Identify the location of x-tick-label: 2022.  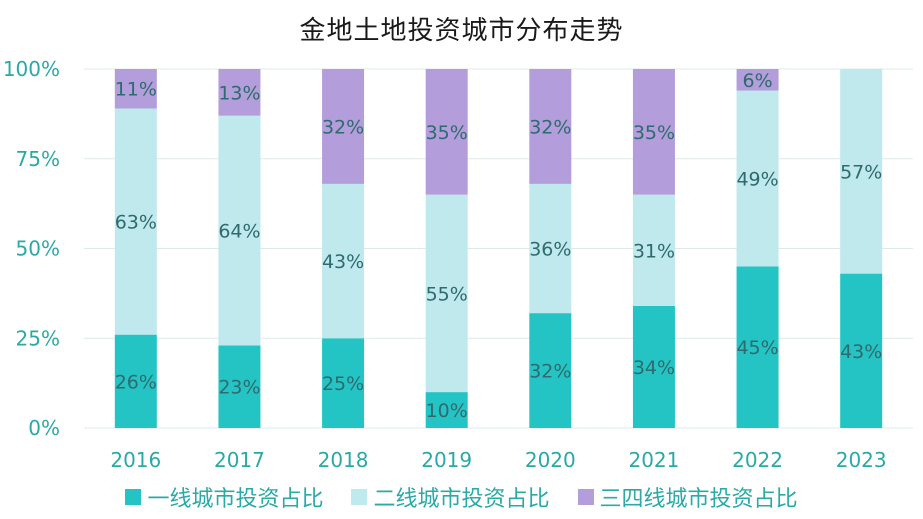
(757, 460).